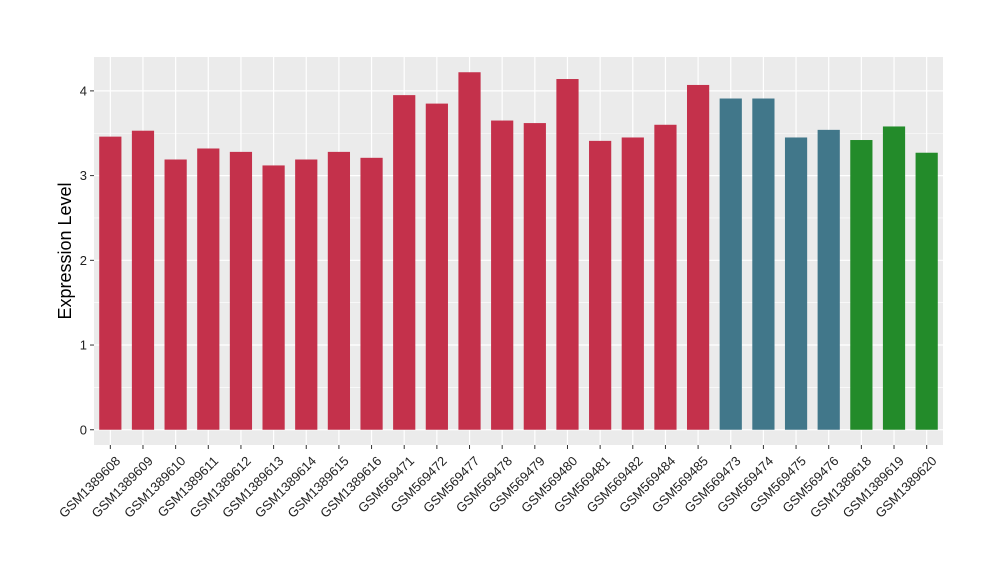 The image size is (1000, 580). What do you see at coordinates (600, 285) in the screenshot?
I see `bar-GSM569481` at bounding box center [600, 285].